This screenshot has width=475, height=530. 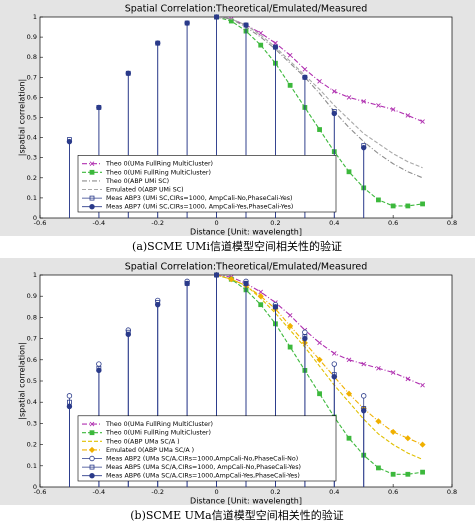 What do you see at coordinates (22, 381) in the screenshot?
I see `y-axis-label: |spatial correlation|` at bounding box center [22, 381].